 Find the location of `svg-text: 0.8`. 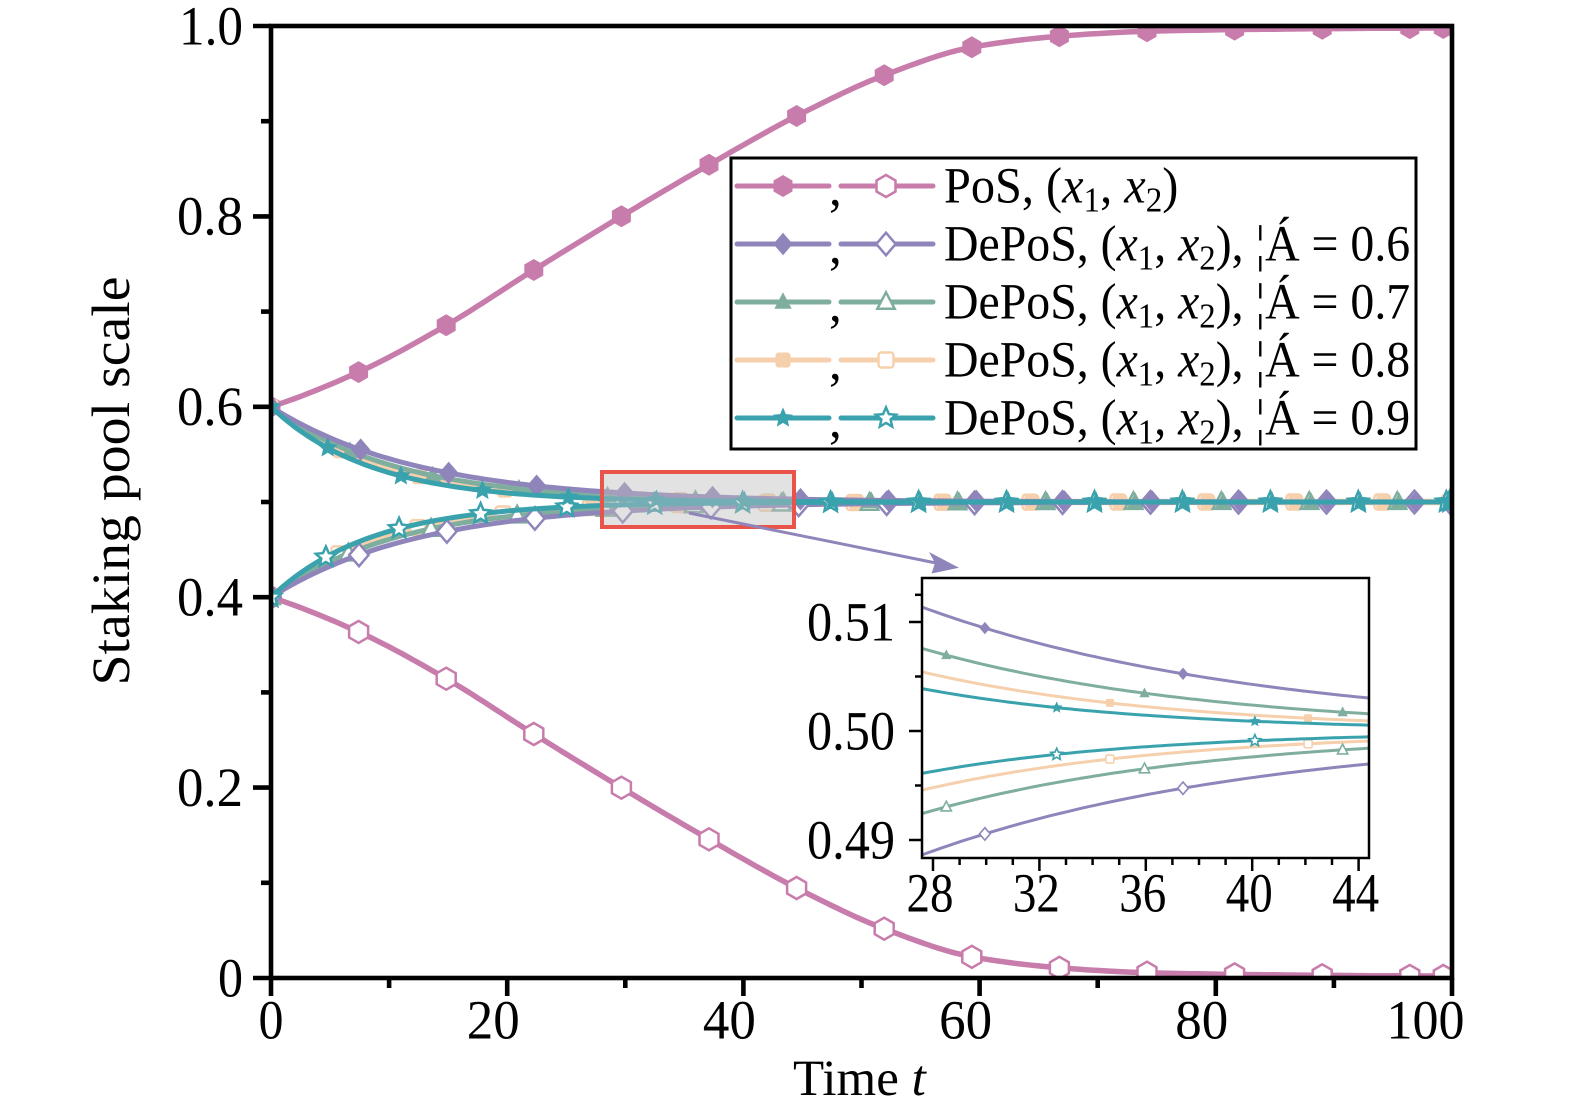

svg-text: 0.8 is located at coordinates (210, 217).